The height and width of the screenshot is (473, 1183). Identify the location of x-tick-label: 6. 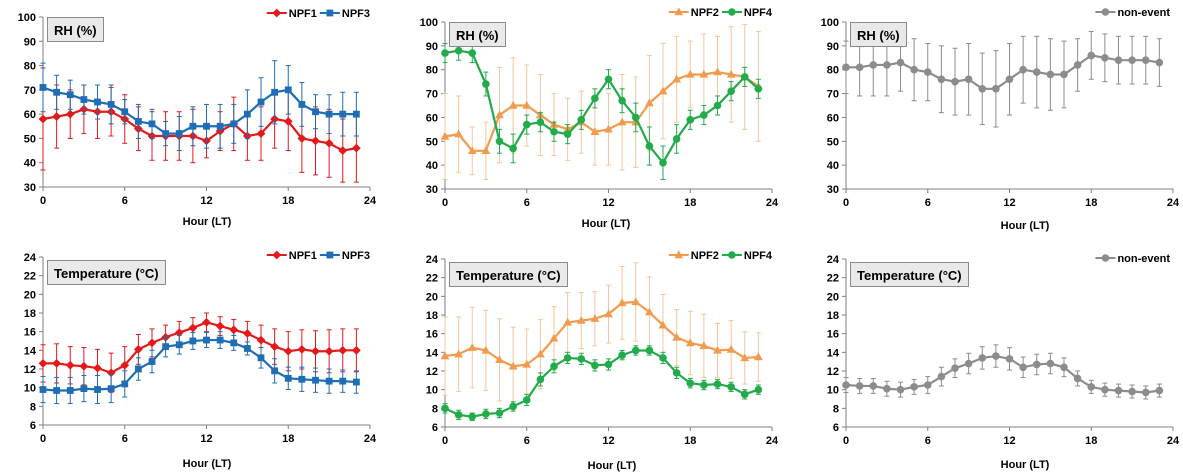
(527, 203).